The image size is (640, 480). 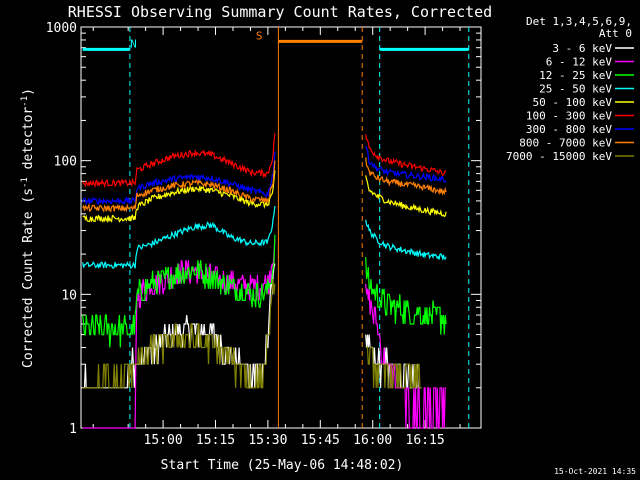 I want to click on y-tick-label: 1, so click(x=73, y=429).